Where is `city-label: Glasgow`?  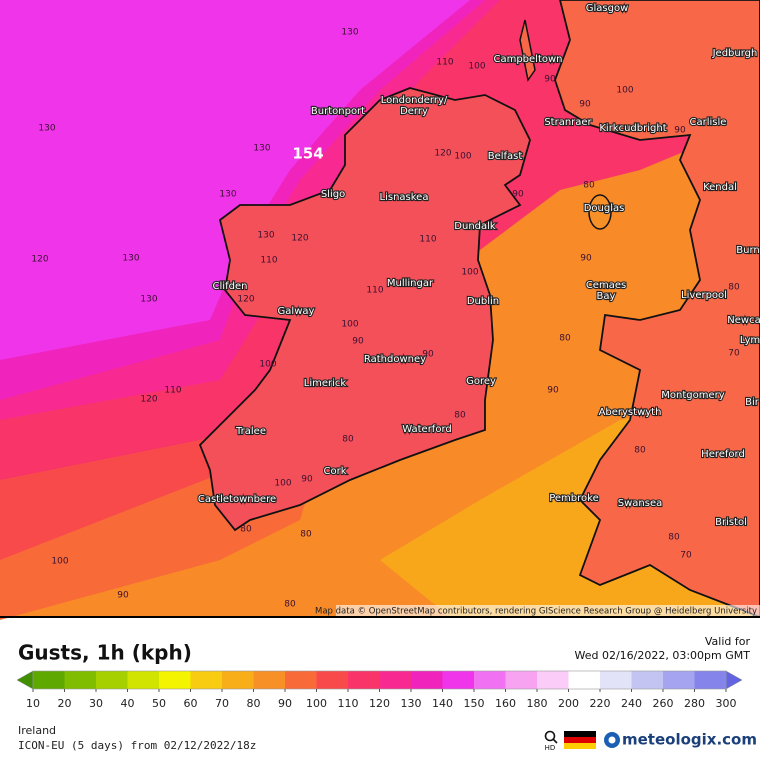 city-label: Glasgow is located at coordinates (607, 8).